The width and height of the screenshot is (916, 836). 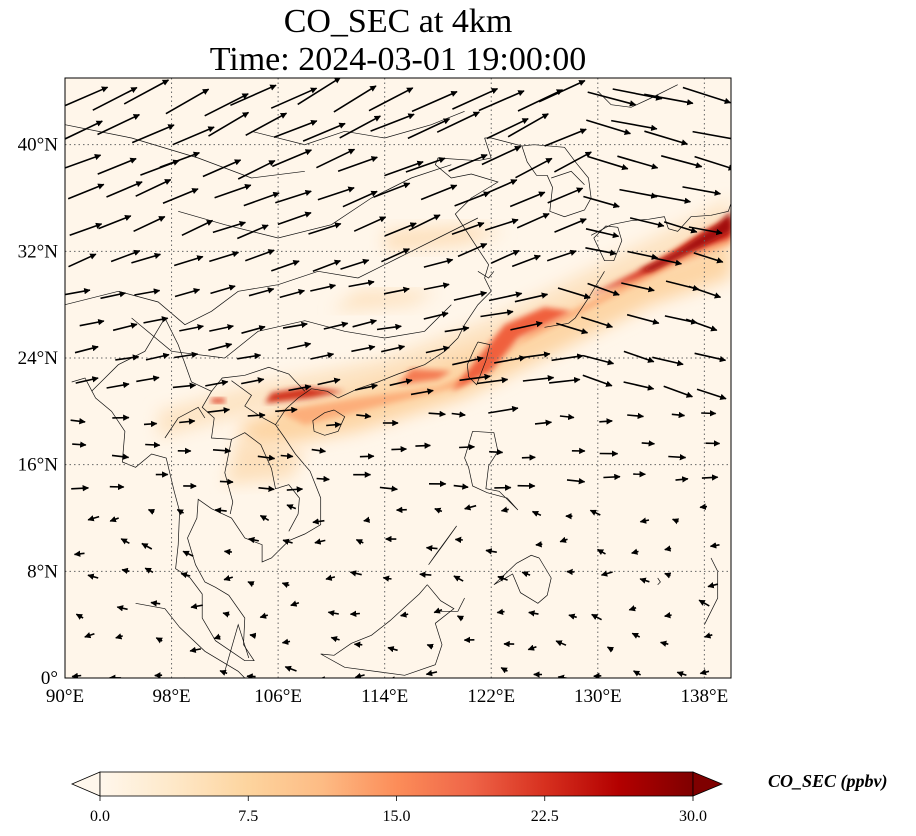 I want to click on lon-tick-label-4: 122°E, so click(x=491, y=696).